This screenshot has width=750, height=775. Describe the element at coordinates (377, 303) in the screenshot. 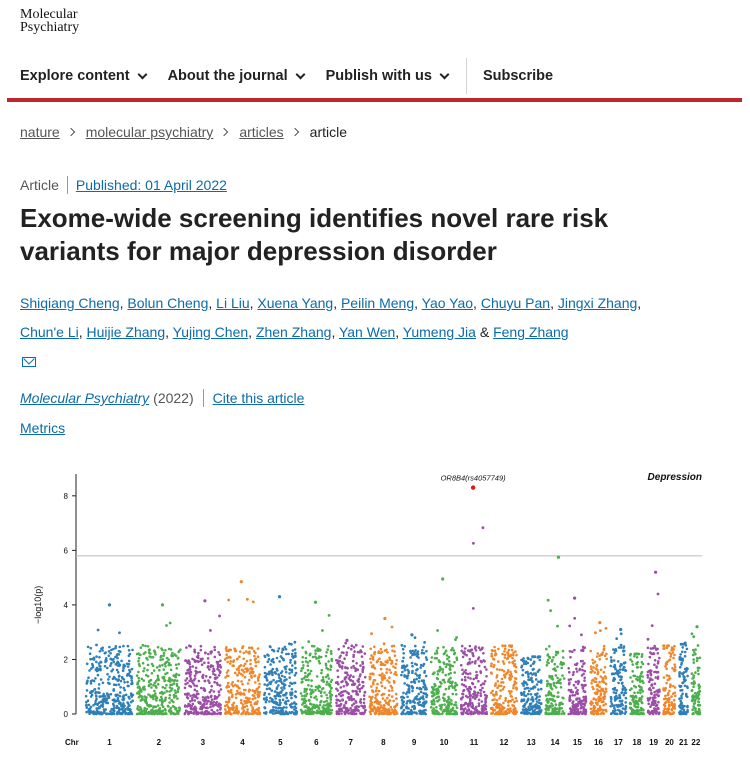

I see `author-link: Peilin Meng` at that location.